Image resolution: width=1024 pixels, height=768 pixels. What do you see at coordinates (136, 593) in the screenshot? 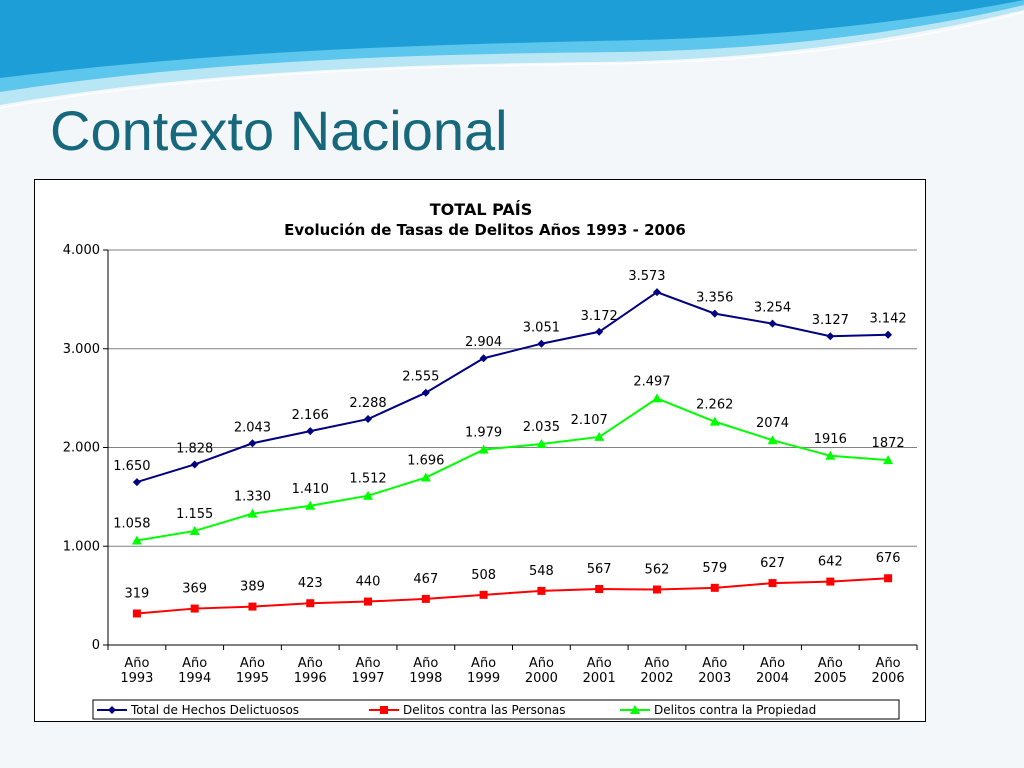
I see `data-label: 319` at bounding box center [136, 593].